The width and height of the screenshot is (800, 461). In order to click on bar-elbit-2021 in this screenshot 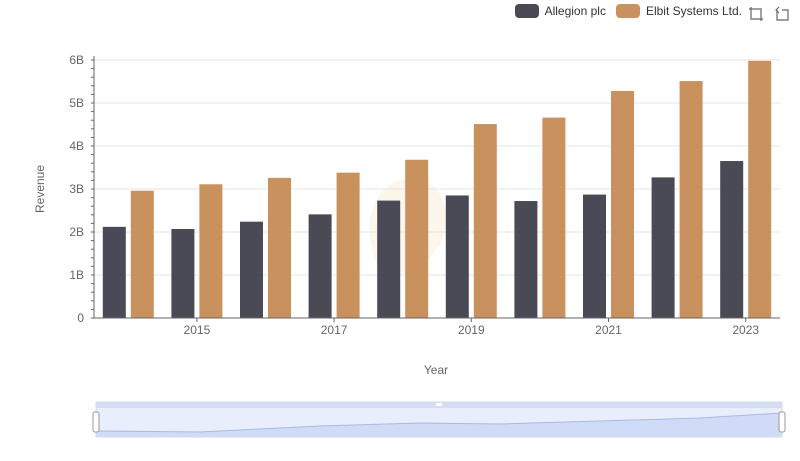, I will do `click(622, 204)`.